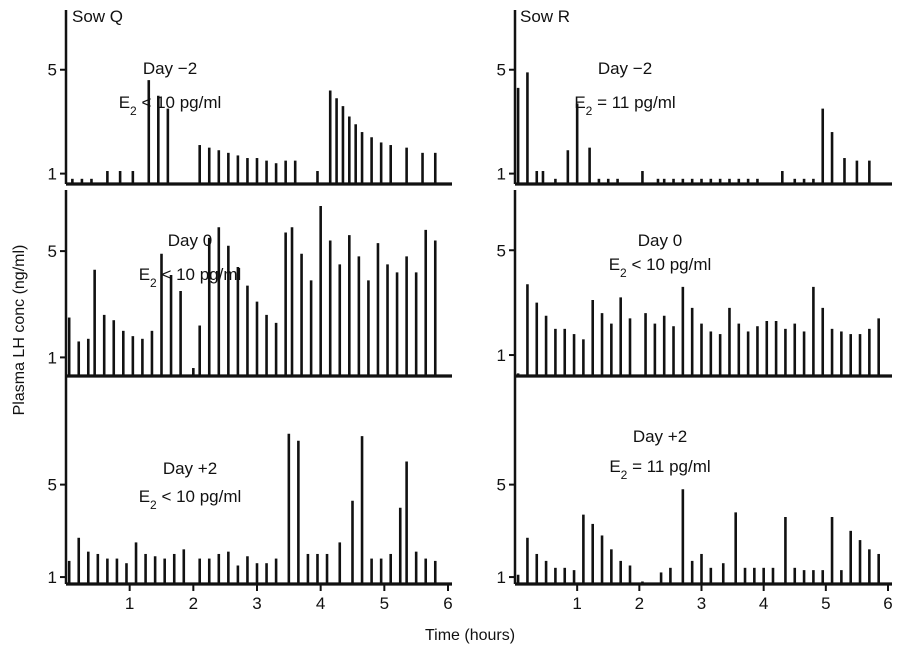 The height and width of the screenshot is (648, 904). I want to click on y-tick-label-sow-r-day-0-5: 5, so click(501, 250).